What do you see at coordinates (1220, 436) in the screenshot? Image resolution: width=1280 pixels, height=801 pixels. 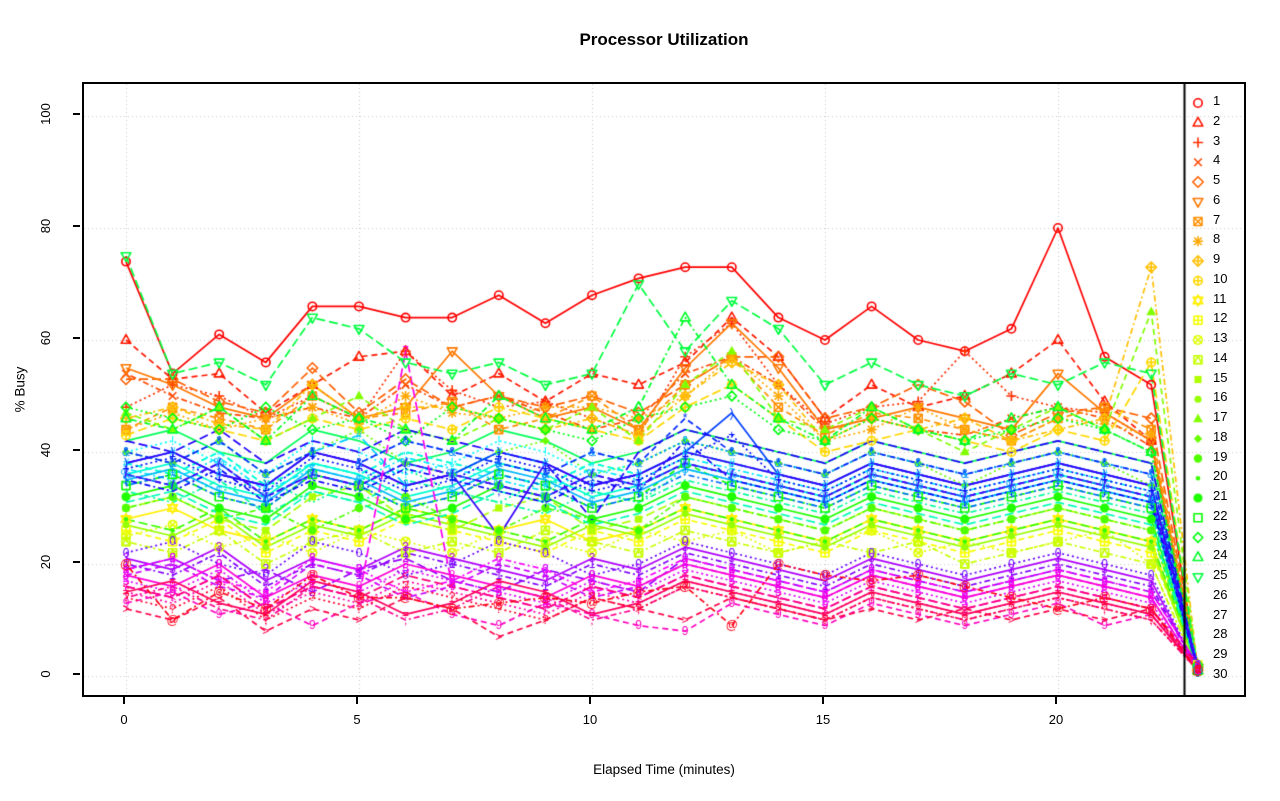 I see `legend-label: 18` at bounding box center [1220, 436].